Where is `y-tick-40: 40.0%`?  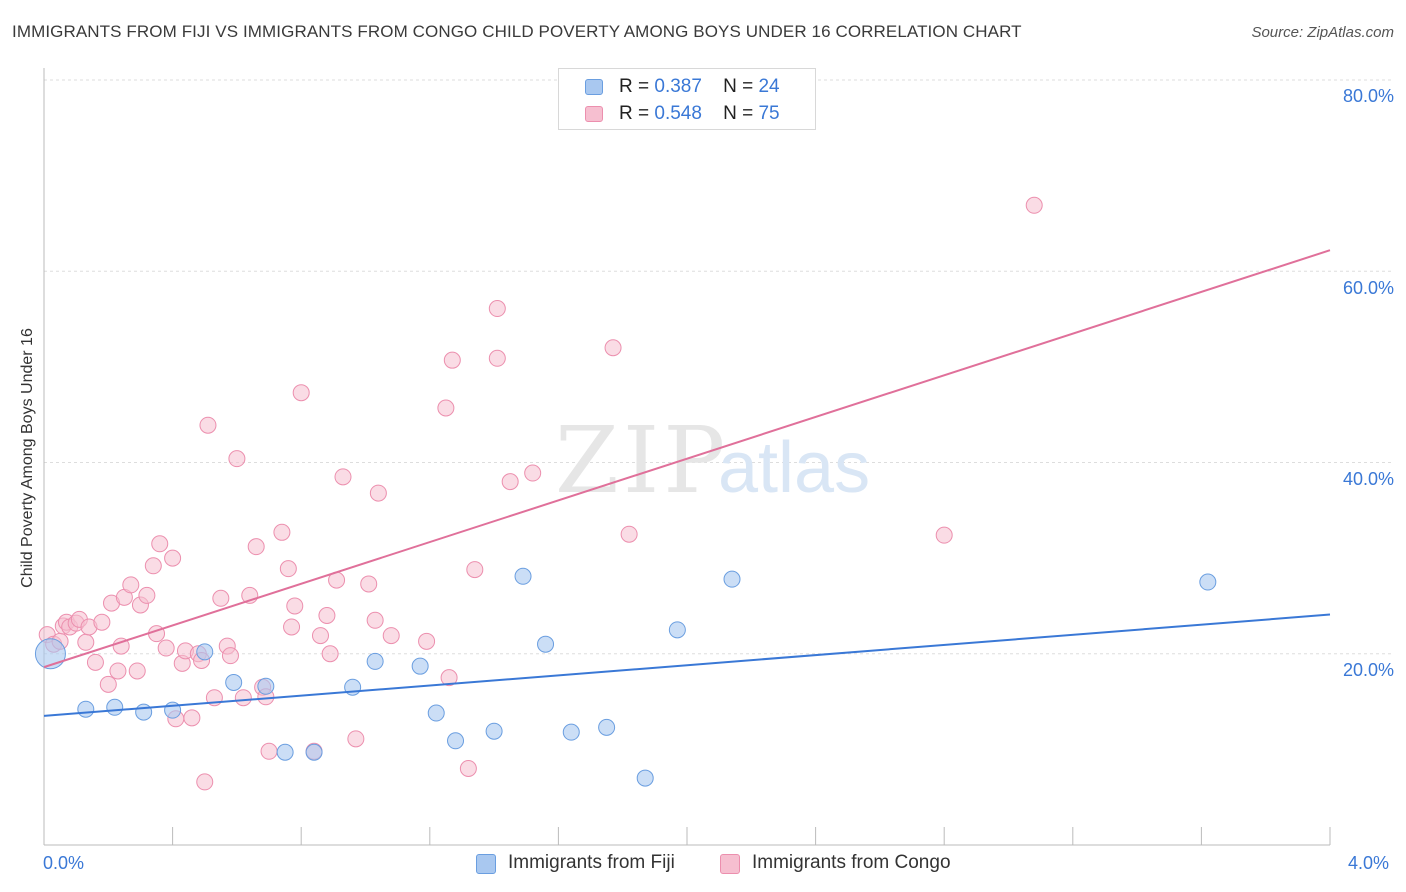 y-tick-40: 40.0% is located at coordinates (1368, 479).